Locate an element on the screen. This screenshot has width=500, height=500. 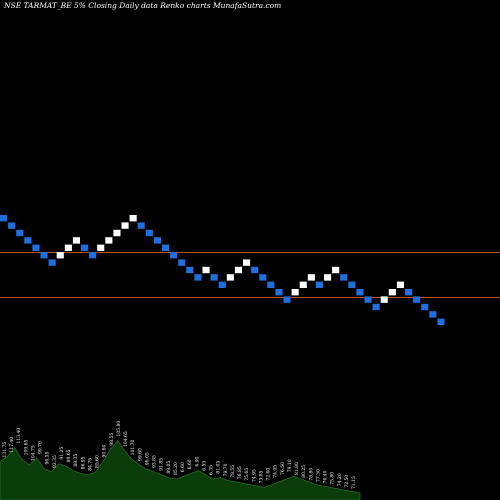
price-label: 76.40 is located at coordinates (326, 476).